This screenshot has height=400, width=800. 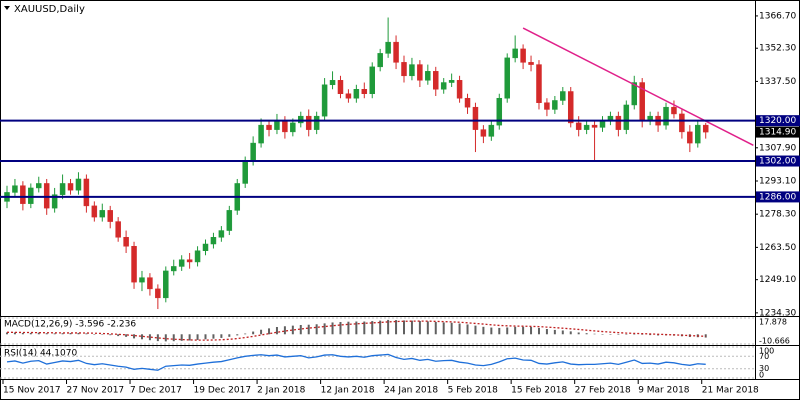 What do you see at coordinates (40, 354) in the screenshot?
I see `indicator-title: RSI(14) 44.1070` at bounding box center [40, 354].